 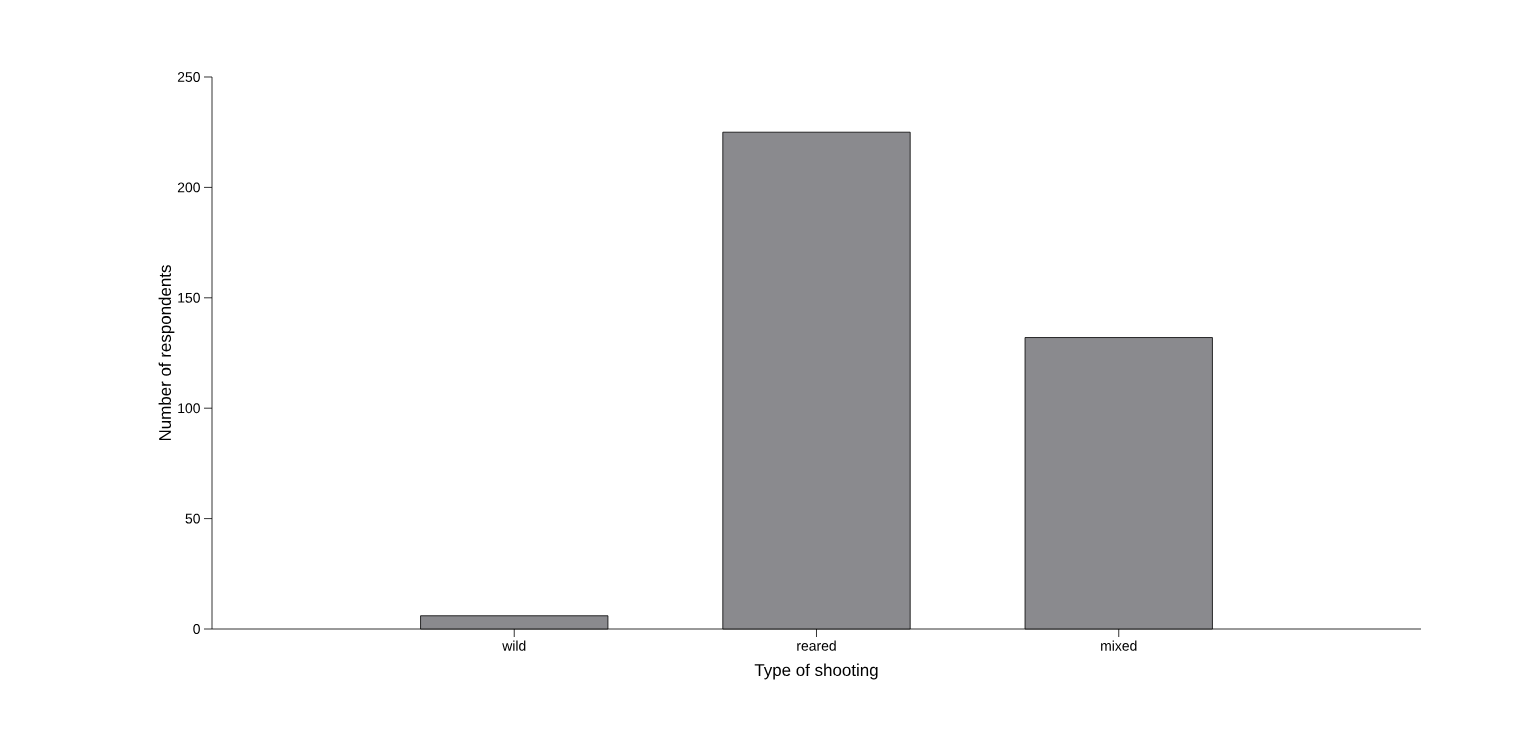 I want to click on y-tick-label: 0, so click(x=196, y=629).